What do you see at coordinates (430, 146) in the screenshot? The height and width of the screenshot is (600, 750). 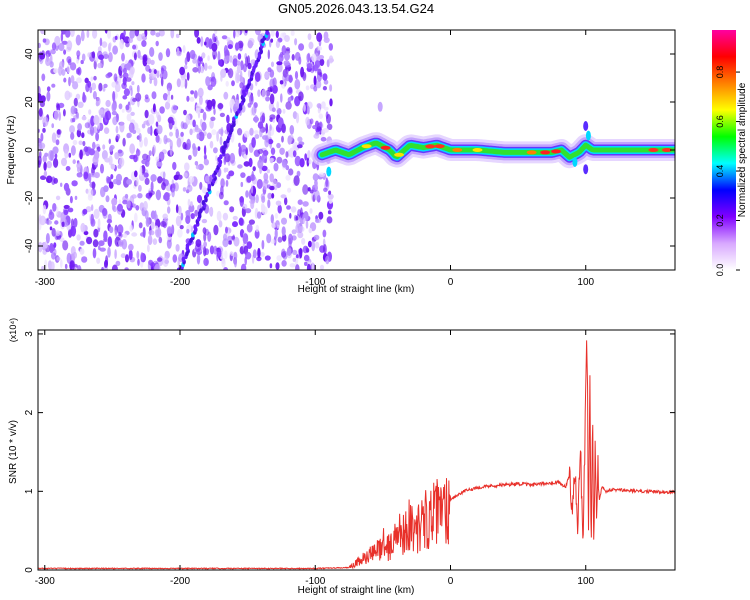 I see `ridge-hotspot` at bounding box center [430, 146].